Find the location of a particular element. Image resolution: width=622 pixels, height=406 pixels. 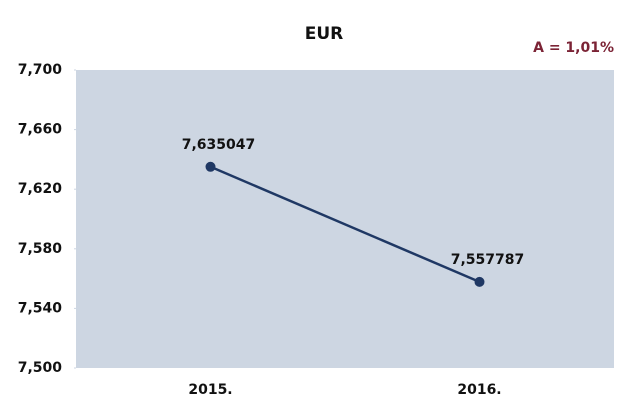

y-tick-label: 7,660 is located at coordinates (40, 130).